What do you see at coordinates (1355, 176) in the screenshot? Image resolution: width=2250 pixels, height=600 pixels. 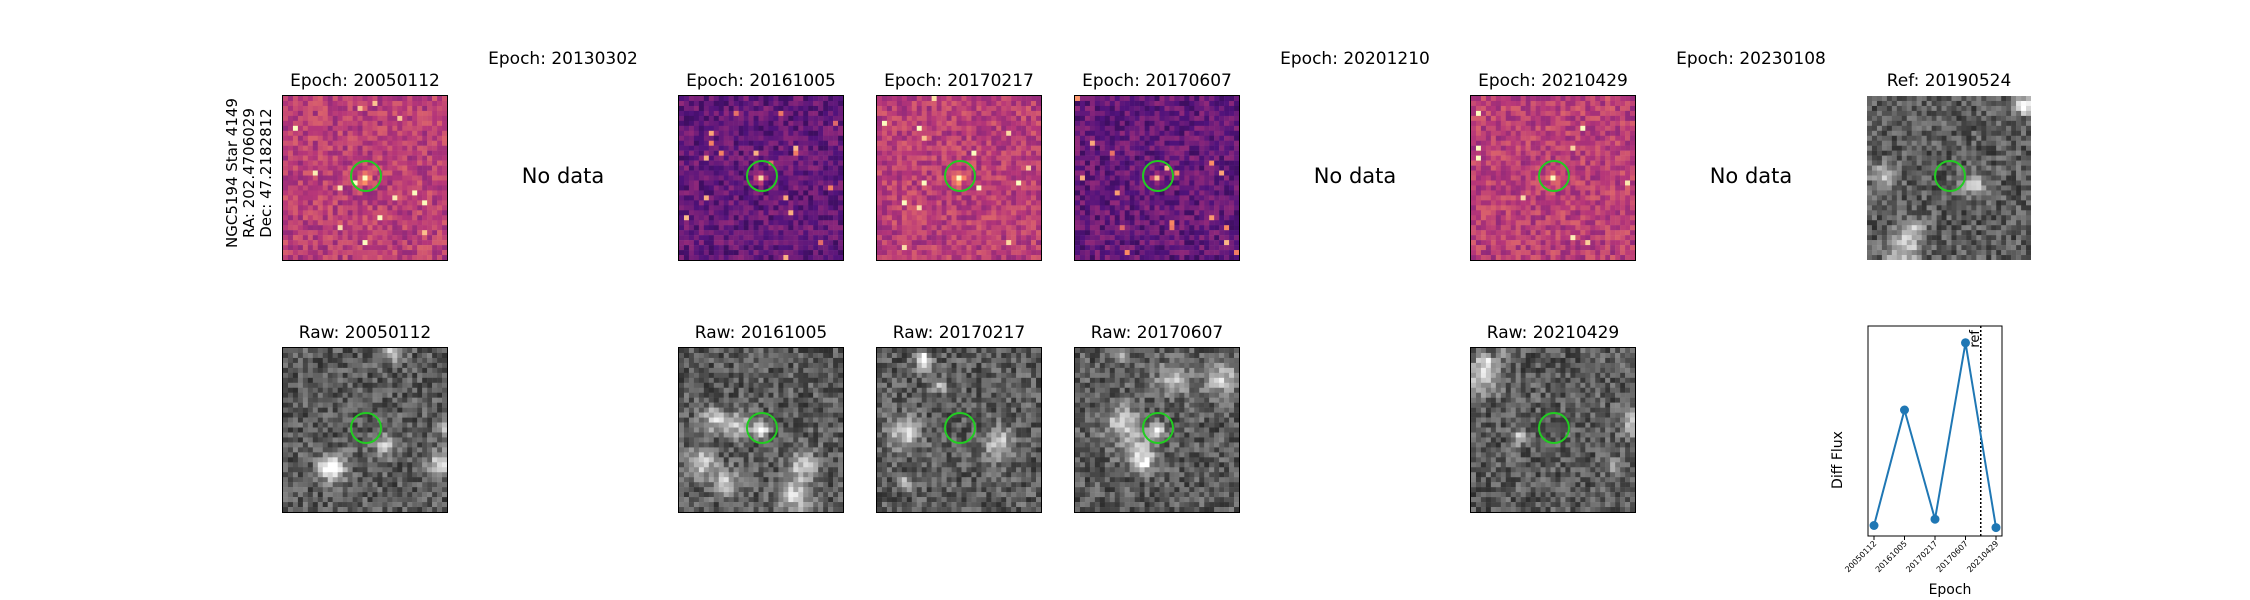 I see `no-data-20201210: No data` at bounding box center [1355, 176].